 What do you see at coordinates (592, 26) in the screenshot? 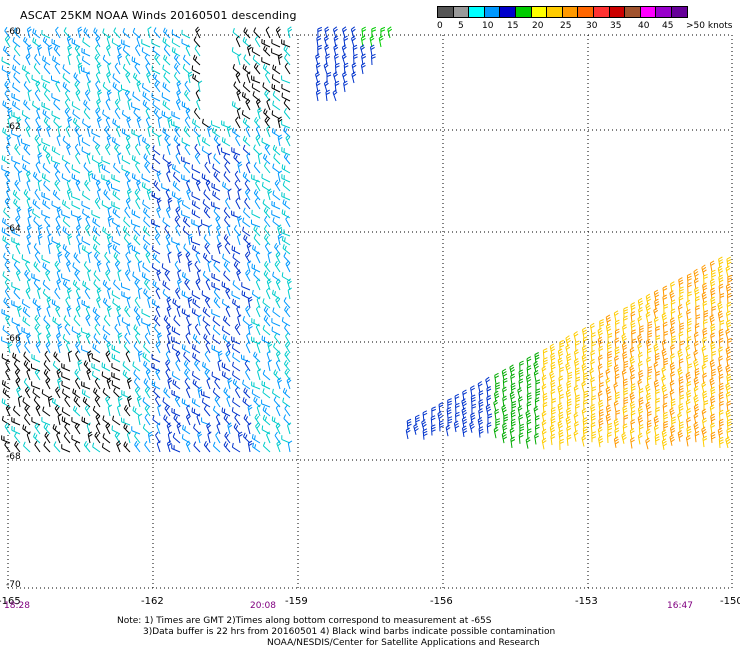
I see `colorbar-label: 30` at bounding box center [592, 26].